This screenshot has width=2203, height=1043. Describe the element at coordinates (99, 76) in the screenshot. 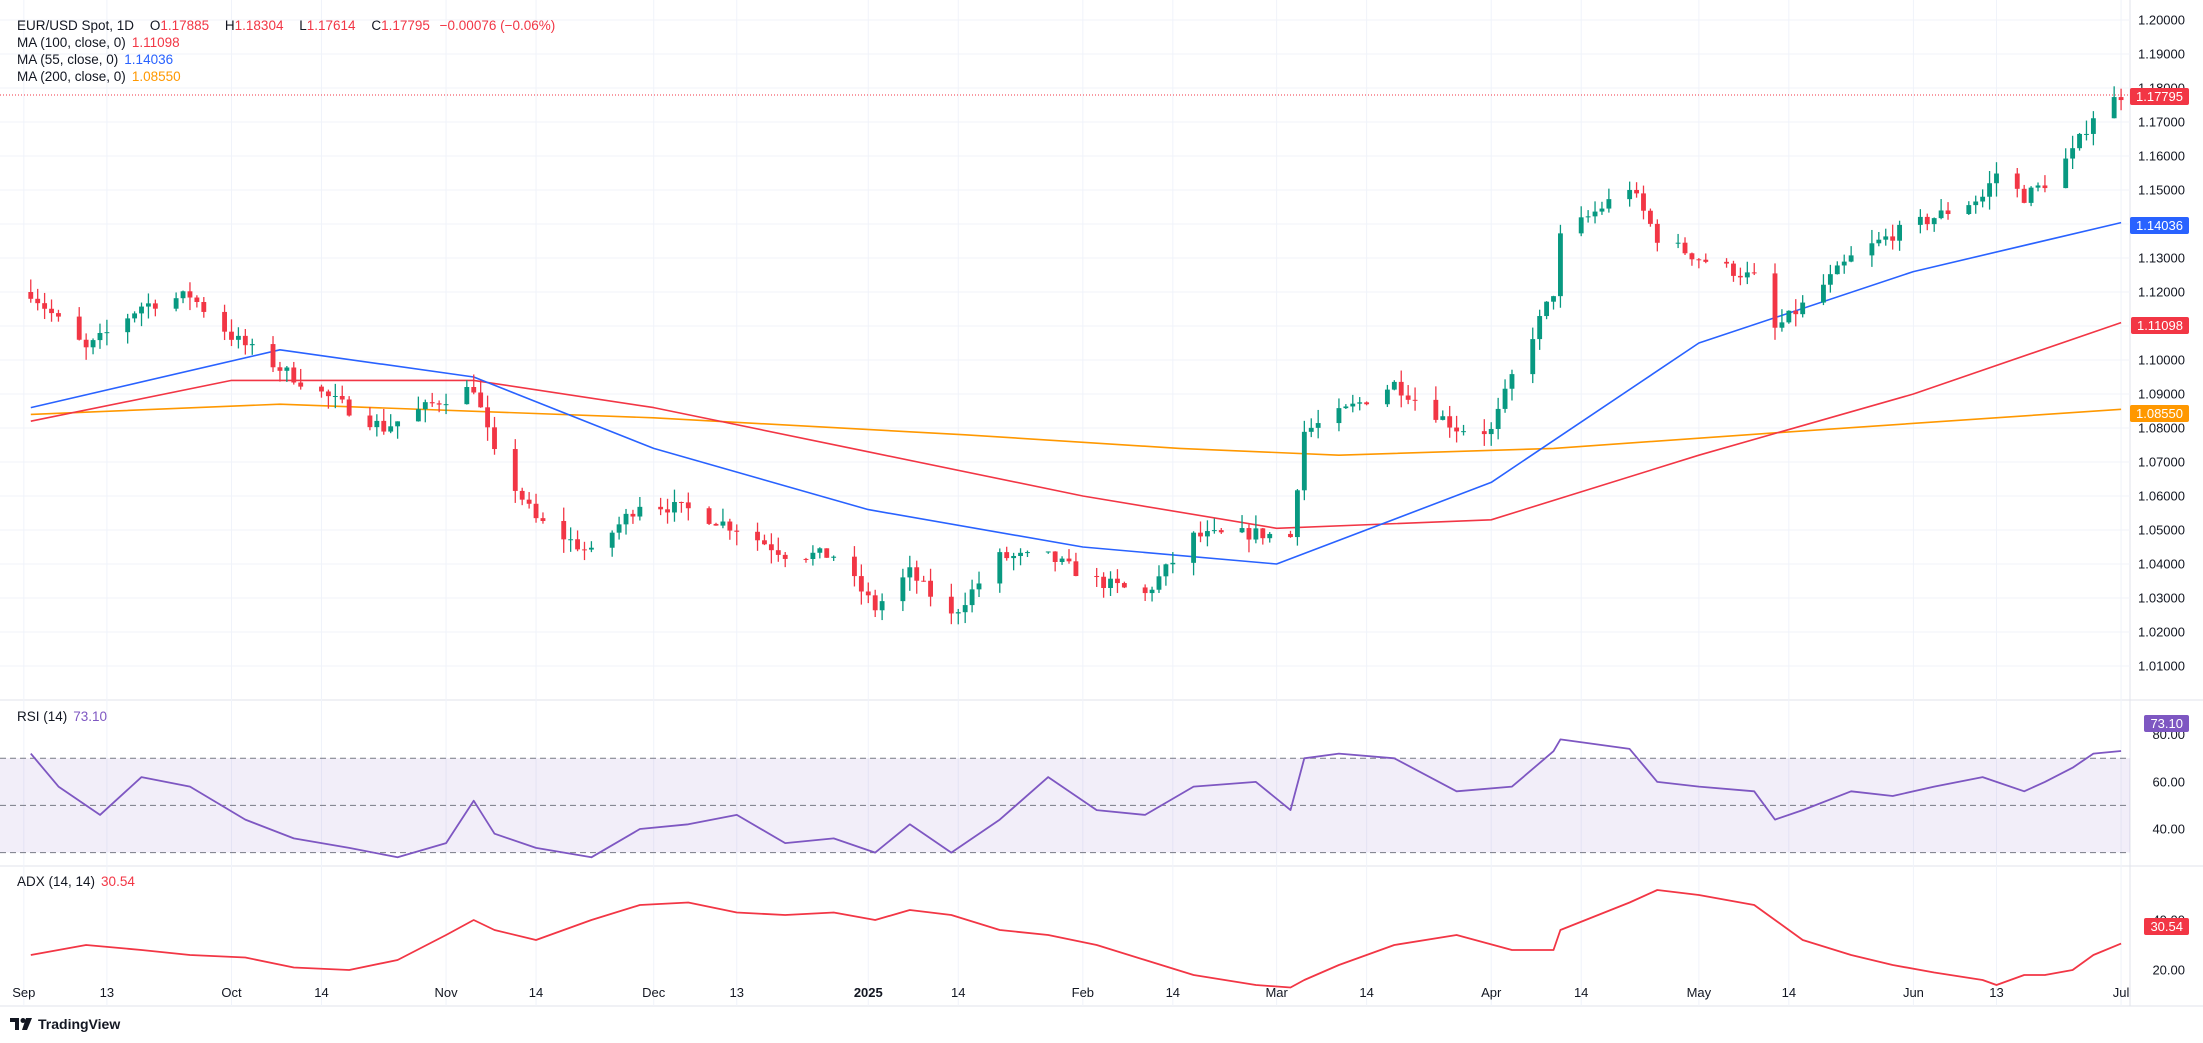

I see `ma200-legend: MA (200, close, 0) 1.08550` at that location.